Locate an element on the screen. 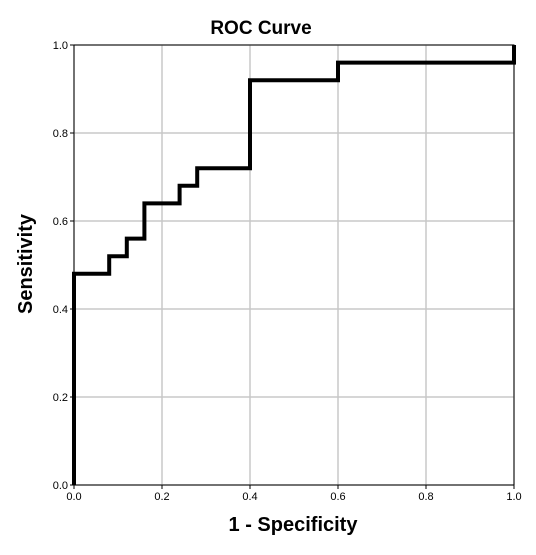  x-tick-label: 0.4 is located at coordinates (249, 497).